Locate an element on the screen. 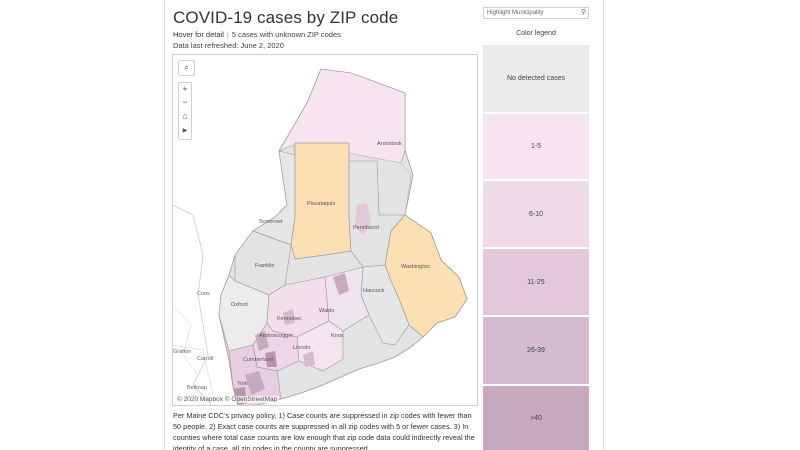  search-icon: ⚲ is located at coordinates (583, 12).